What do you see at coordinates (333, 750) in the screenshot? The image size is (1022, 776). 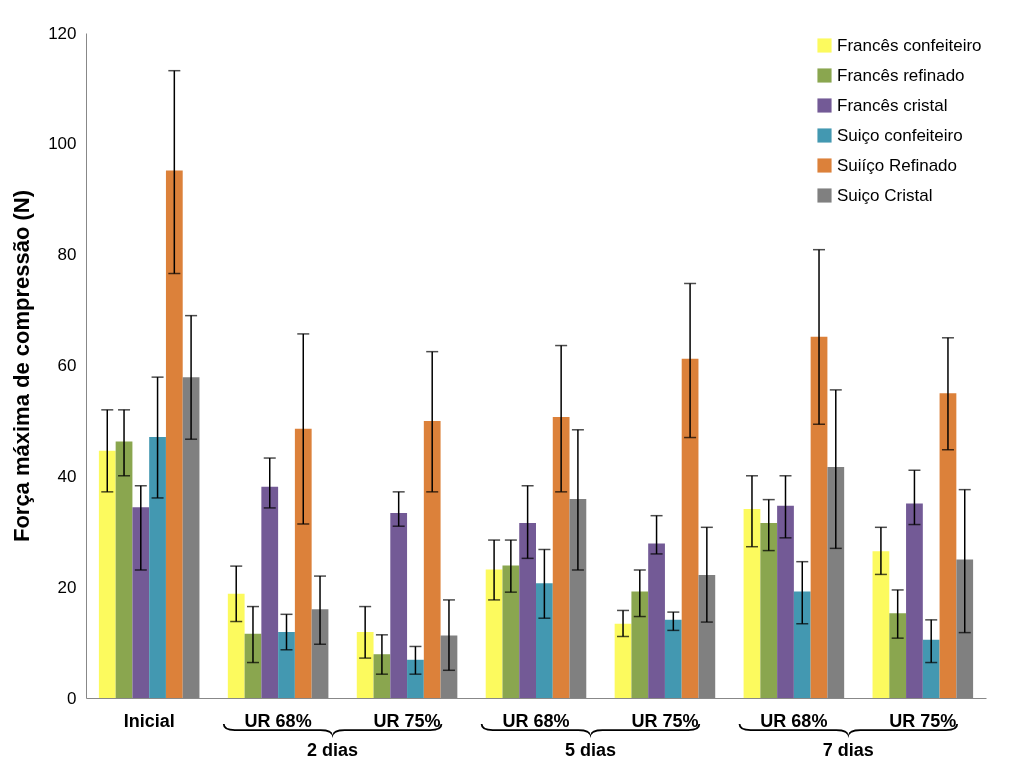 I see `text: 2 dias` at bounding box center [333, 750].